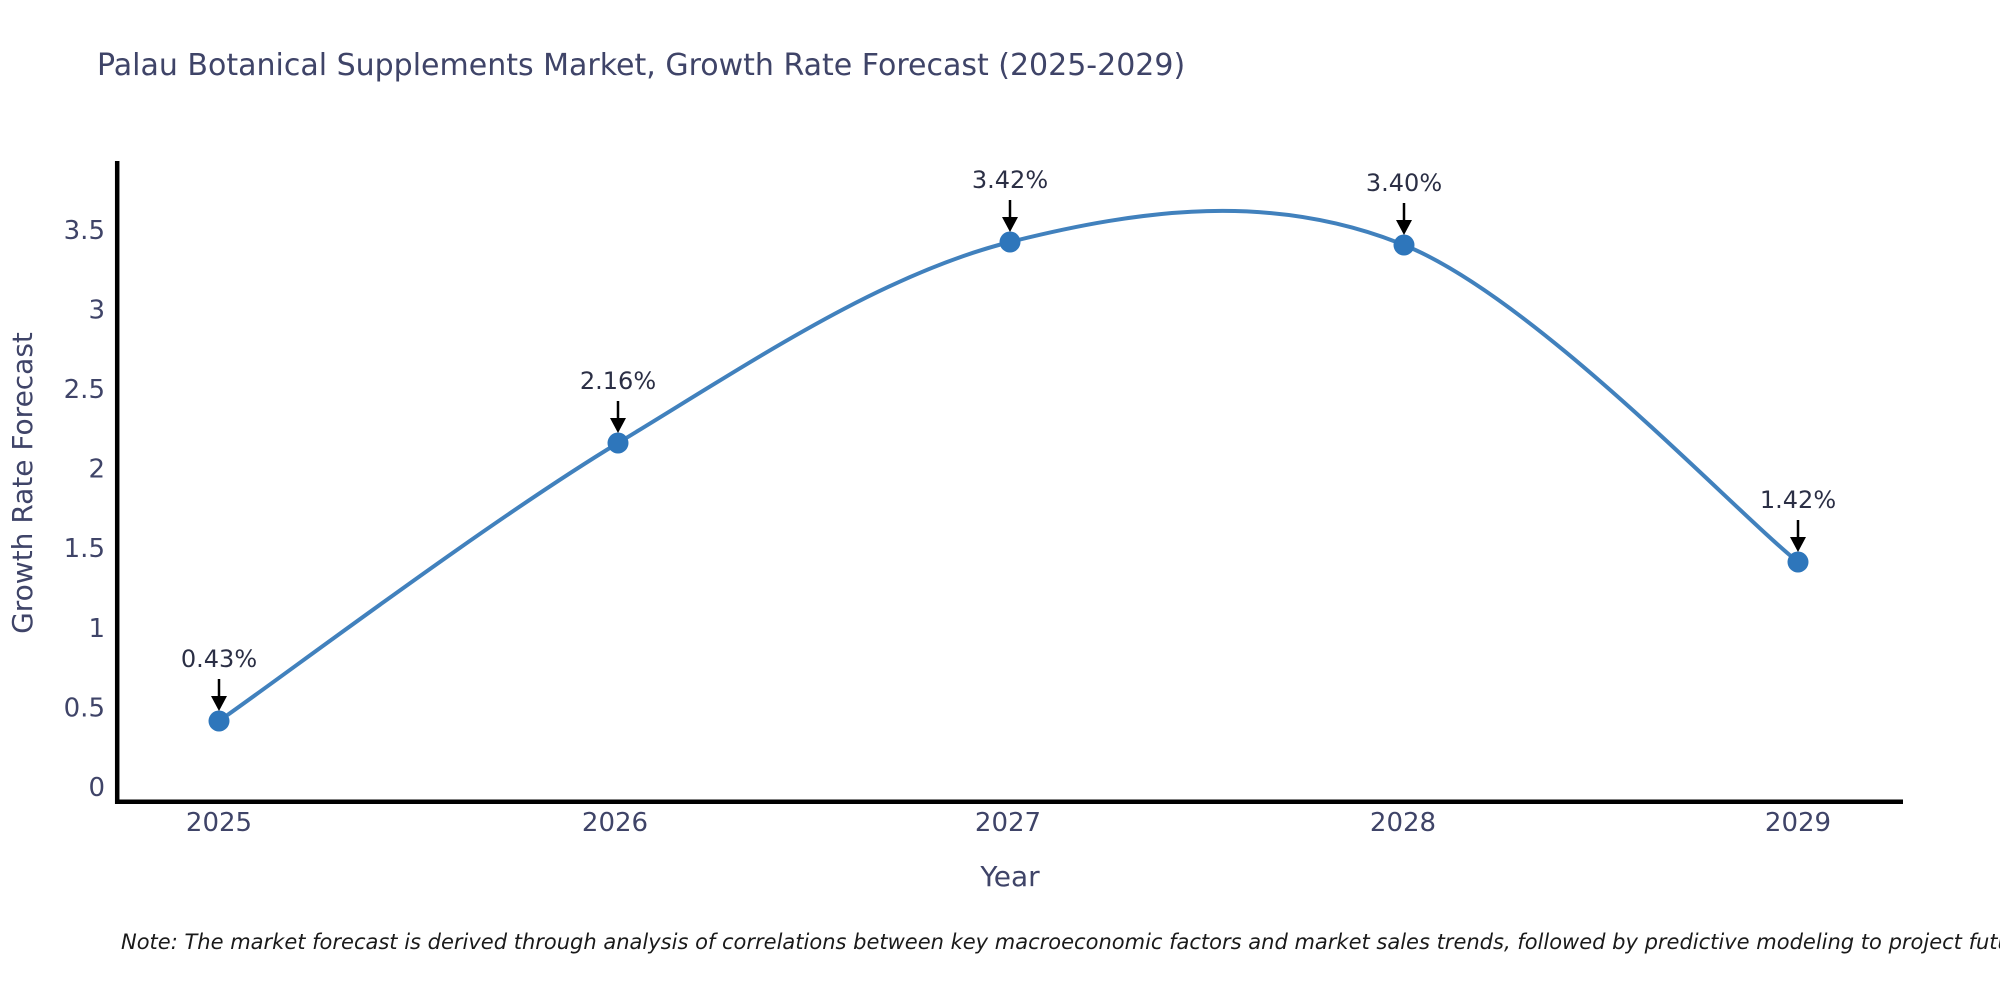 This screenshot has width=2000, height=1000. Describe the element at coordinates (618, 417) in the screenshot. I see `annotation-arrow-2026` at that location.